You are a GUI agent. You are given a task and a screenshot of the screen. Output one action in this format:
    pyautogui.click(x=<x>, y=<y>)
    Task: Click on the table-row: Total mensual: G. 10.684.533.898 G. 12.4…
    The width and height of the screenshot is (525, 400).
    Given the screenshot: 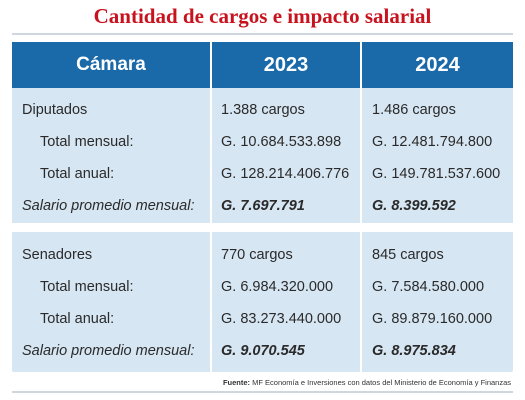 What is the action you would take?
    pyautogui.click(x=262, y=142)
    